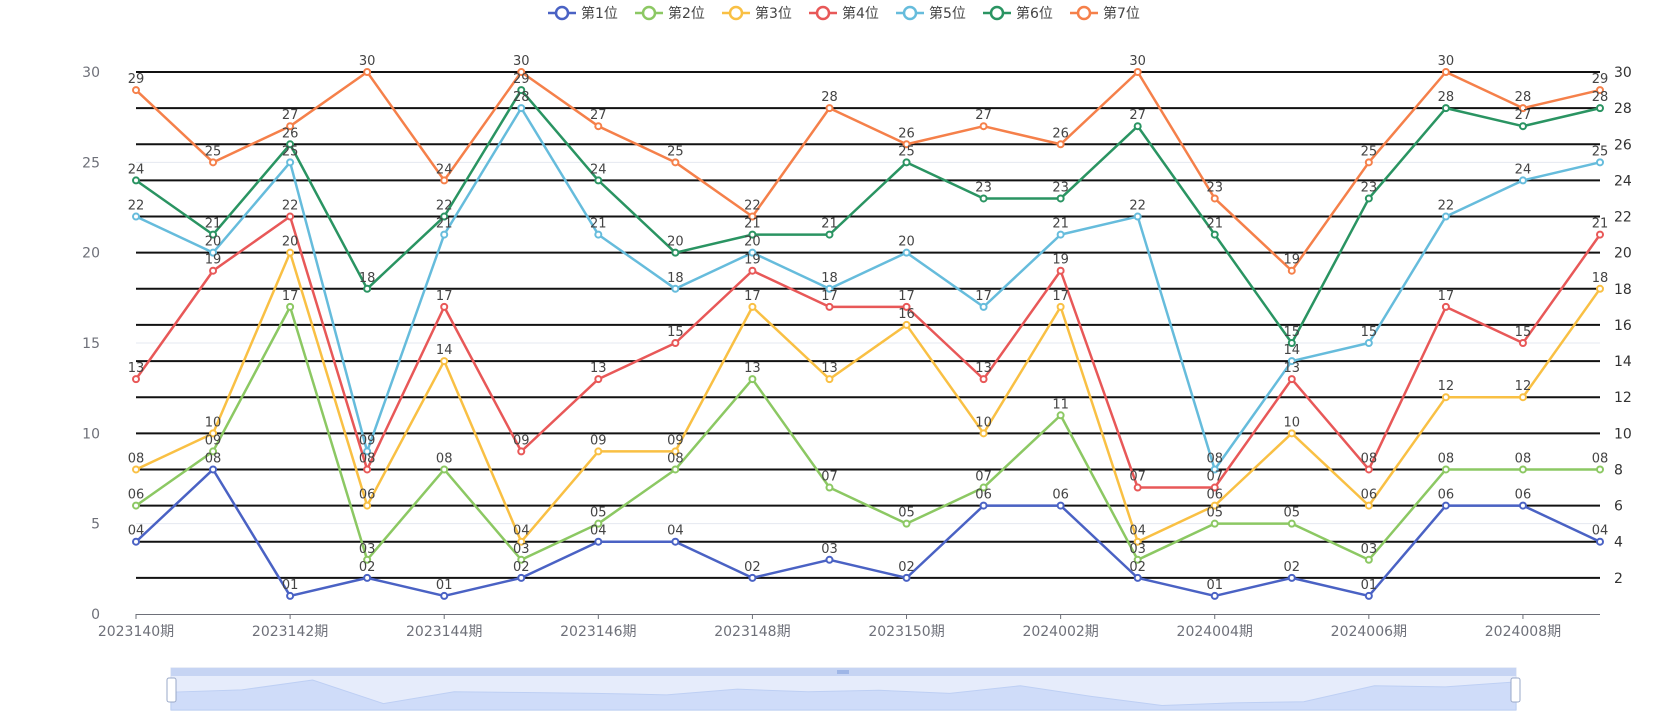 This screenshot has width=1675, height=724. What do you see at coordinates (931, 13) in the screenshot?
I see `legend-item: 第5位` at bounding box center [931, 13].